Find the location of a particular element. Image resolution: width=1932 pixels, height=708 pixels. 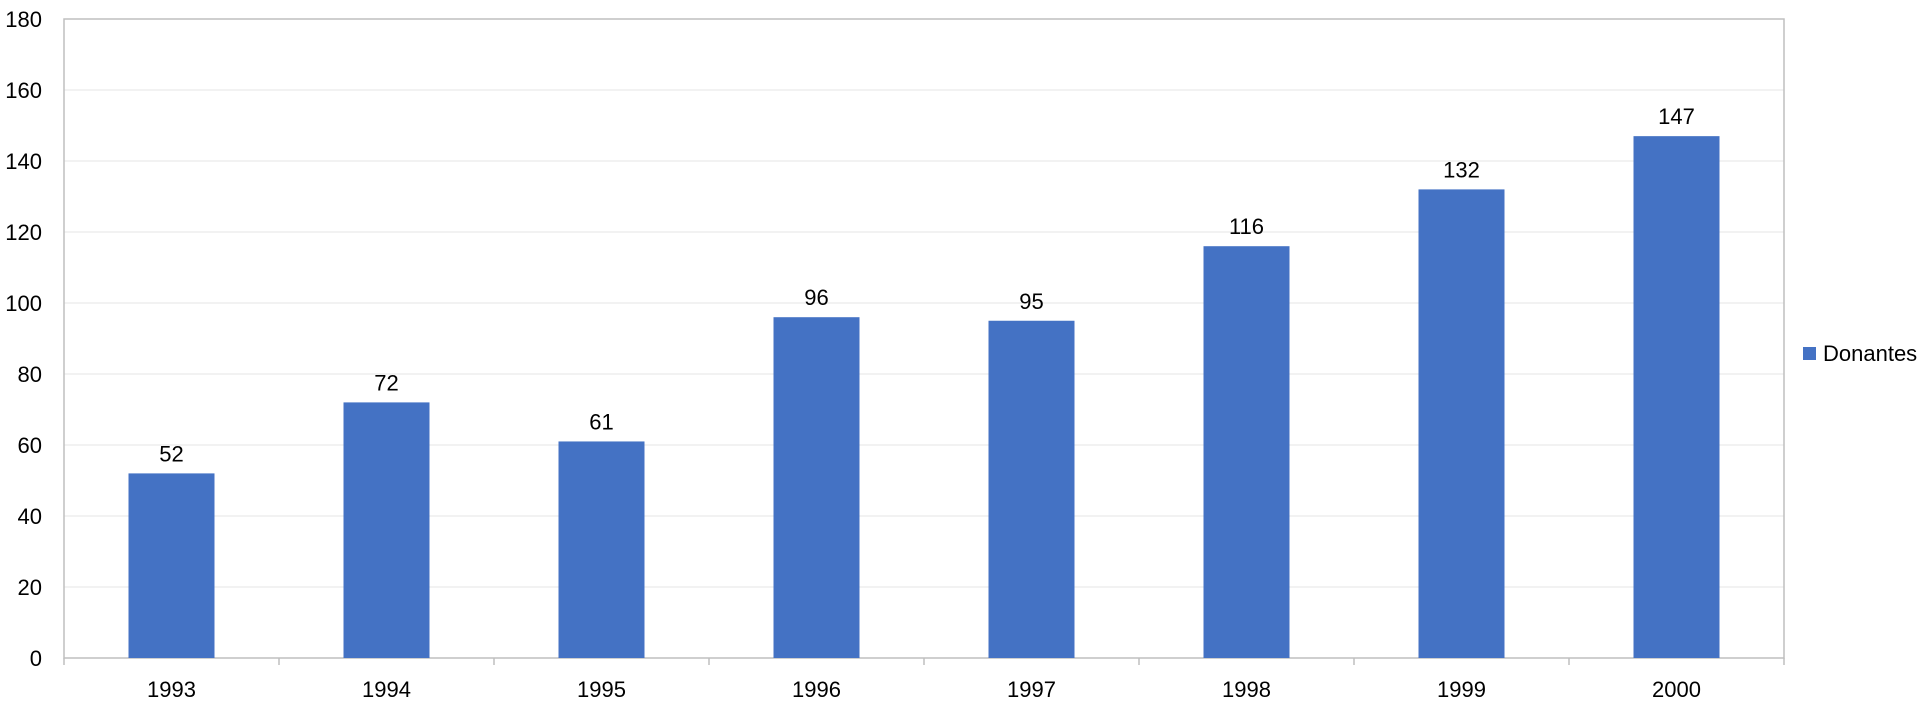

y-tick-label: 120 is located at coordinates (23, 232).